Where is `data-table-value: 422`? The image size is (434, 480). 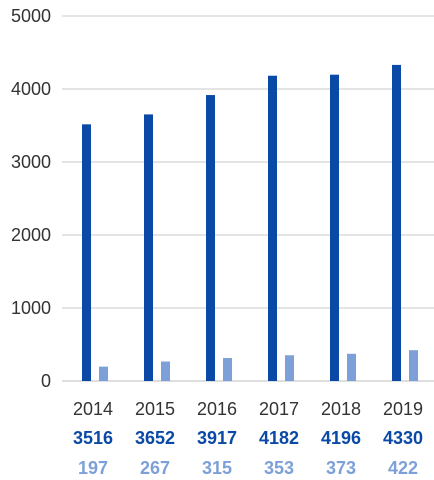
data-table-value: 422 is located at coordinates (403, 468).